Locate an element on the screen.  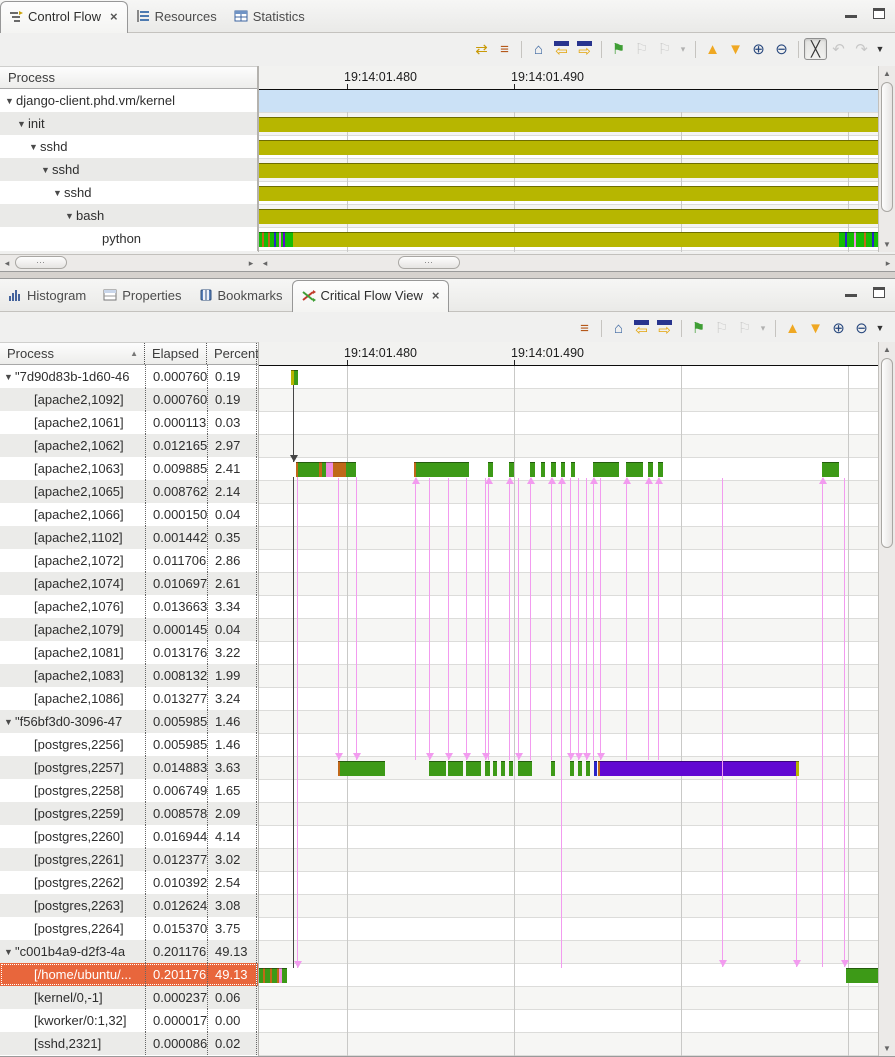
scroll-left-icon: ◂ is located at coordinates (7, 263).